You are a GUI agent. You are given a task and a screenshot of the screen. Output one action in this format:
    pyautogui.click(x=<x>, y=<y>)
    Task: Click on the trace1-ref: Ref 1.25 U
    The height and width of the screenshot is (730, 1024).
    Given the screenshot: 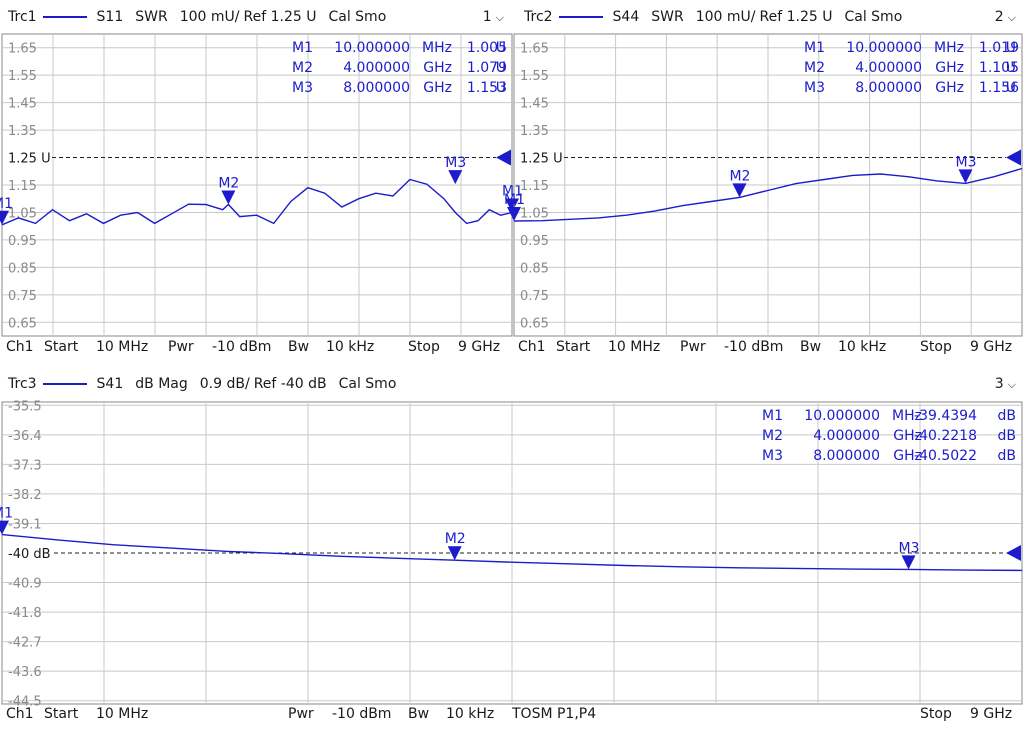 What is the action you would take?
    pyautogui.click(x=280, y=17)
    